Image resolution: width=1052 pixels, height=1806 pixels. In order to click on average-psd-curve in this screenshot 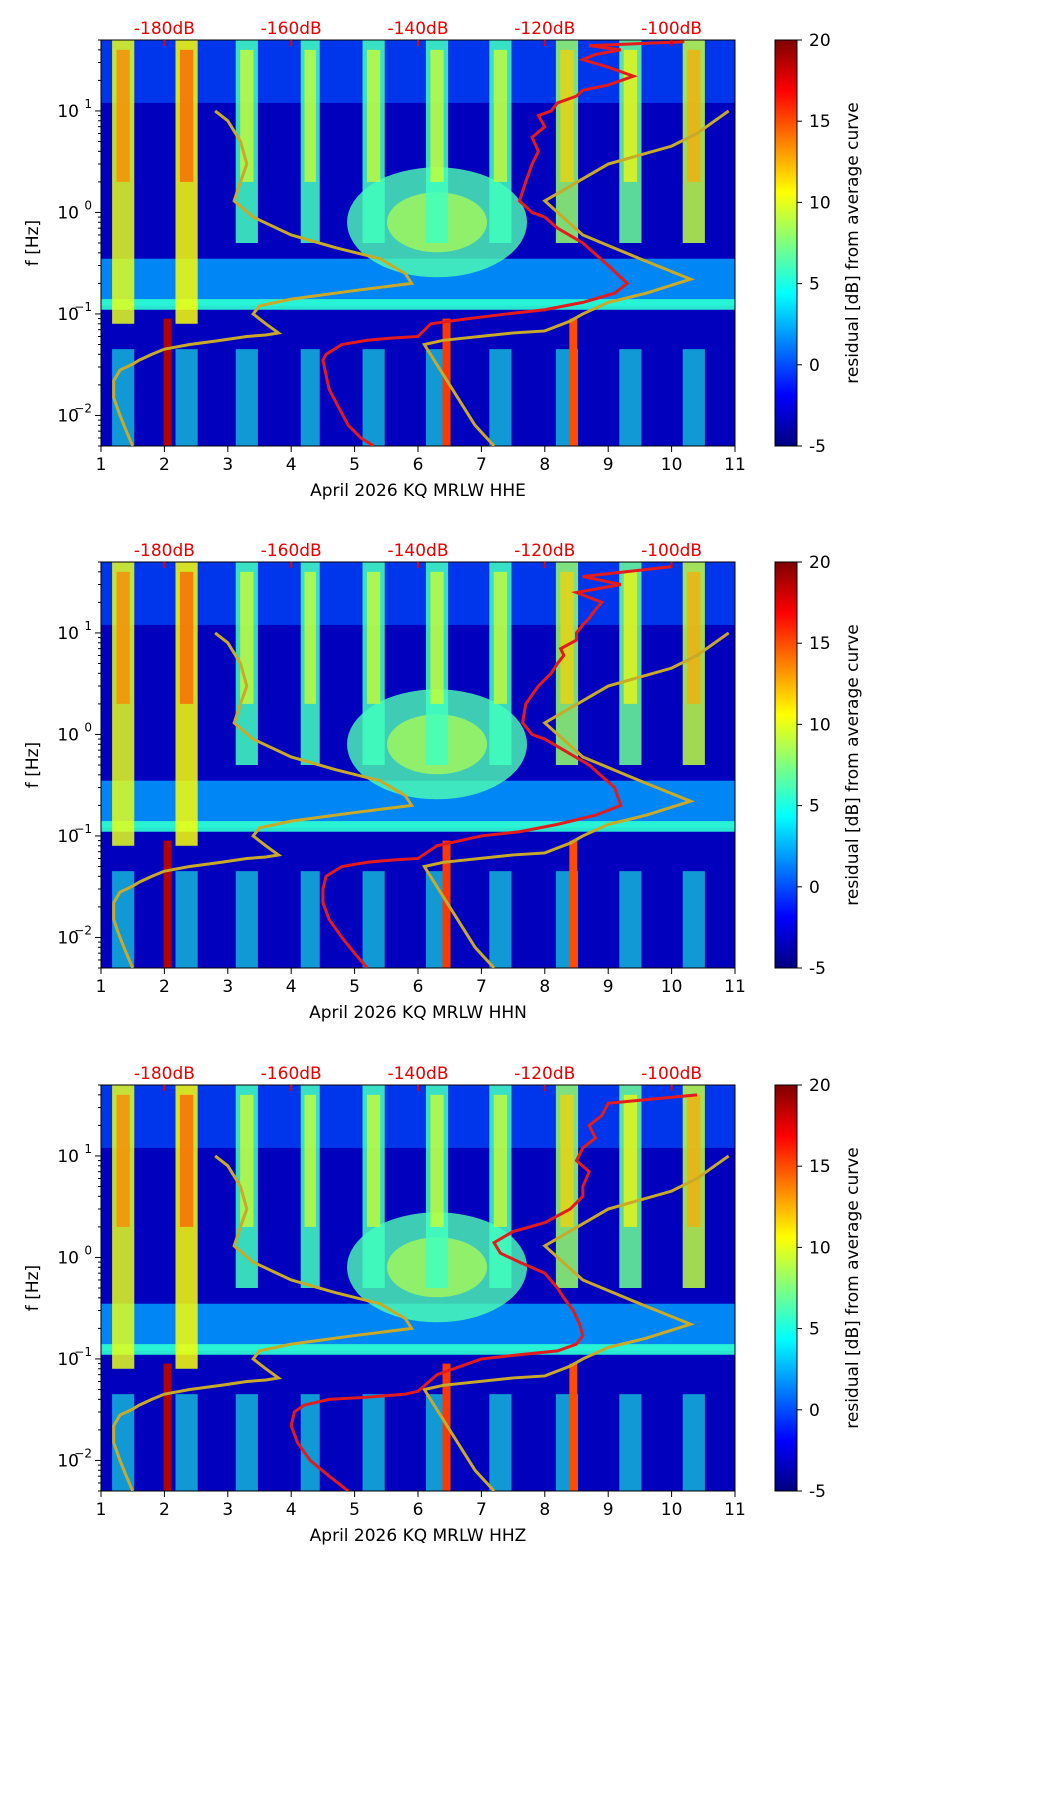, I will do `click(496, 766)`.